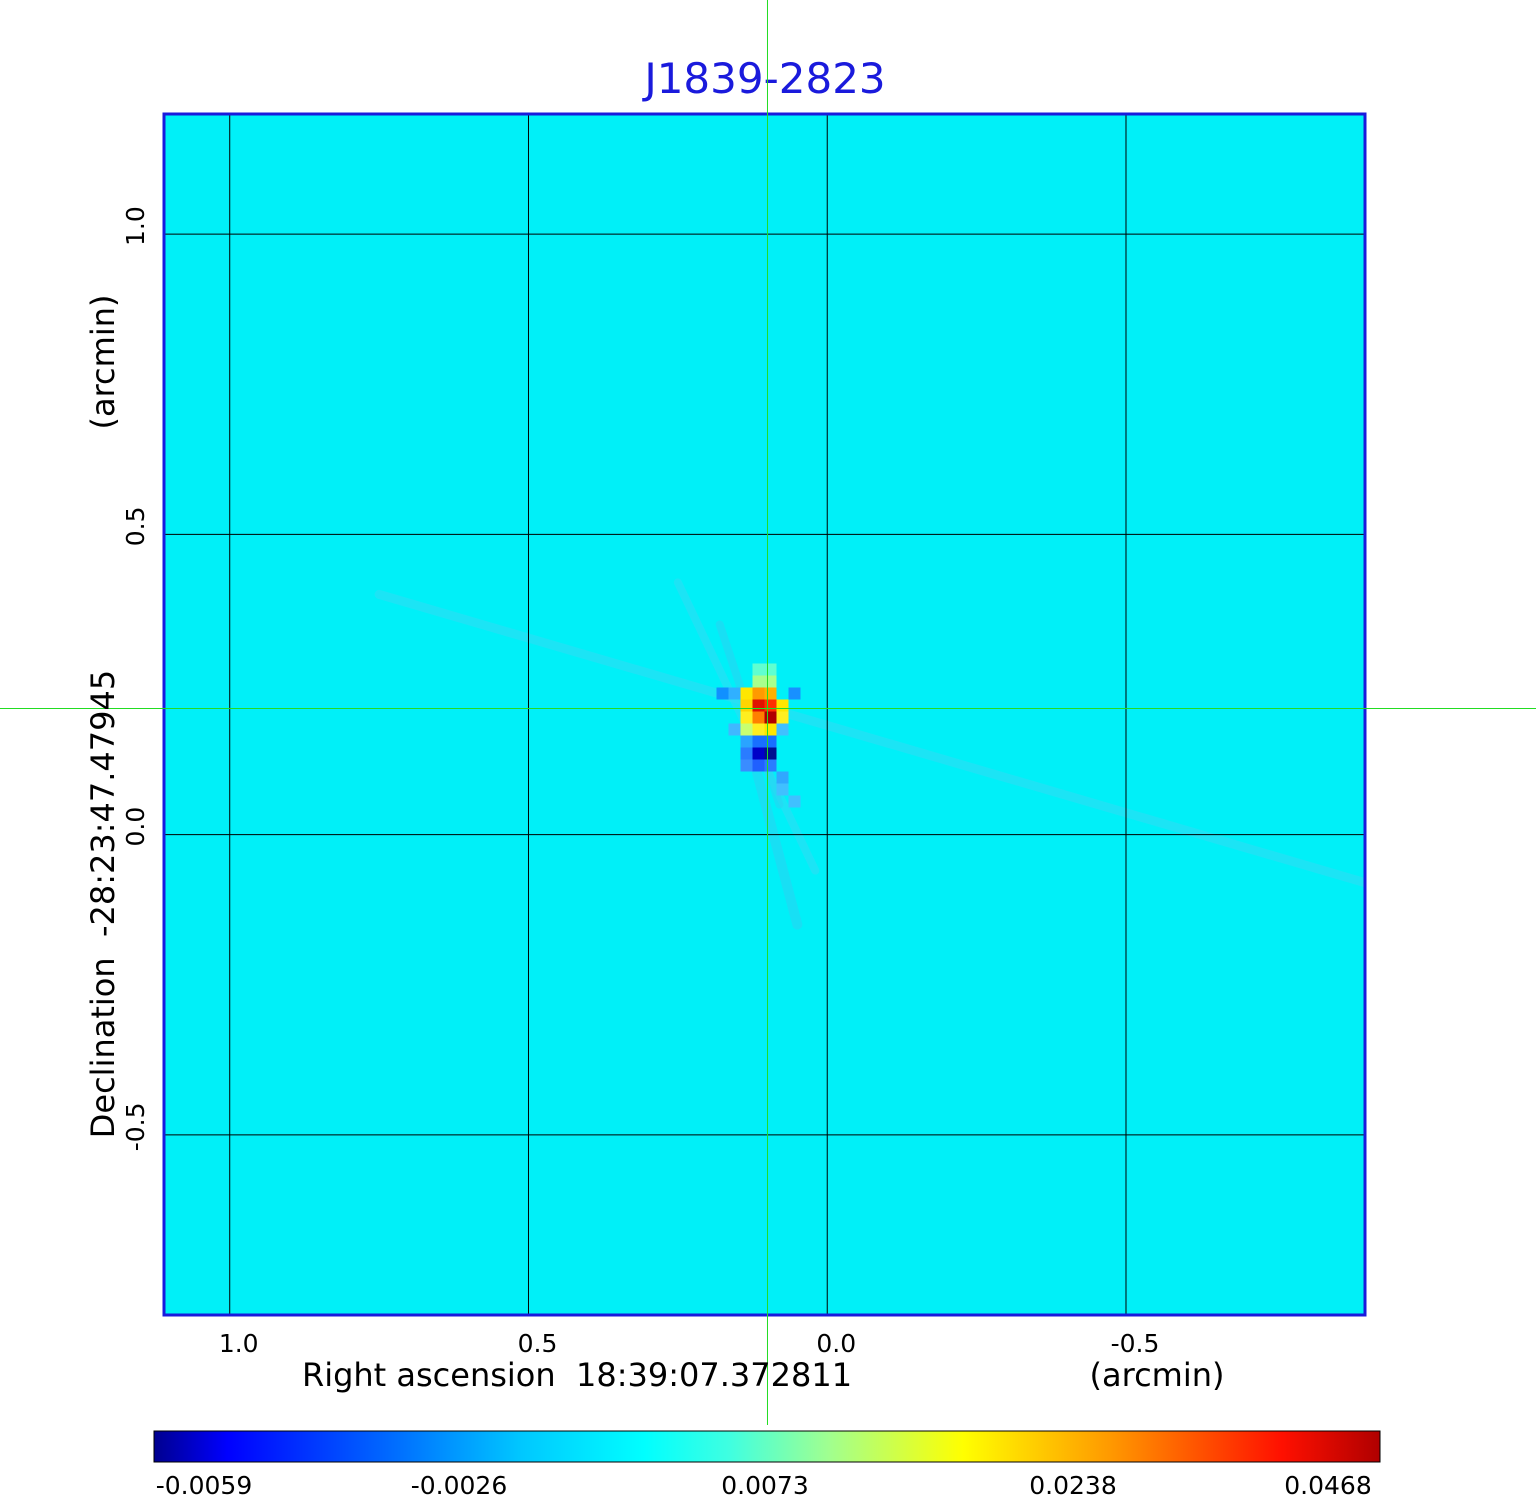  Describe the element at coordinates (135, 1126) in the screenshot. I see `y-tick-label: -0.5` at that location.